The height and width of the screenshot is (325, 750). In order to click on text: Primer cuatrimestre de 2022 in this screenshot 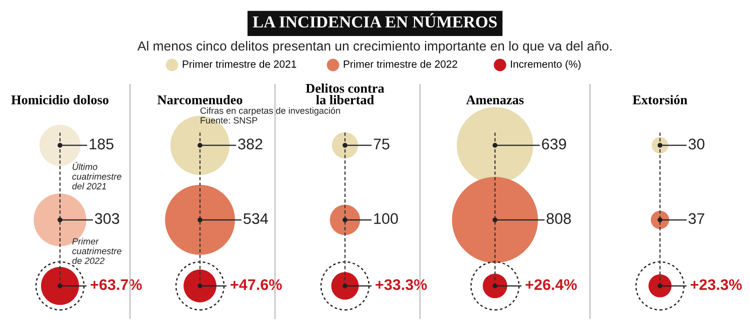, I will do `click(97, 251)`.